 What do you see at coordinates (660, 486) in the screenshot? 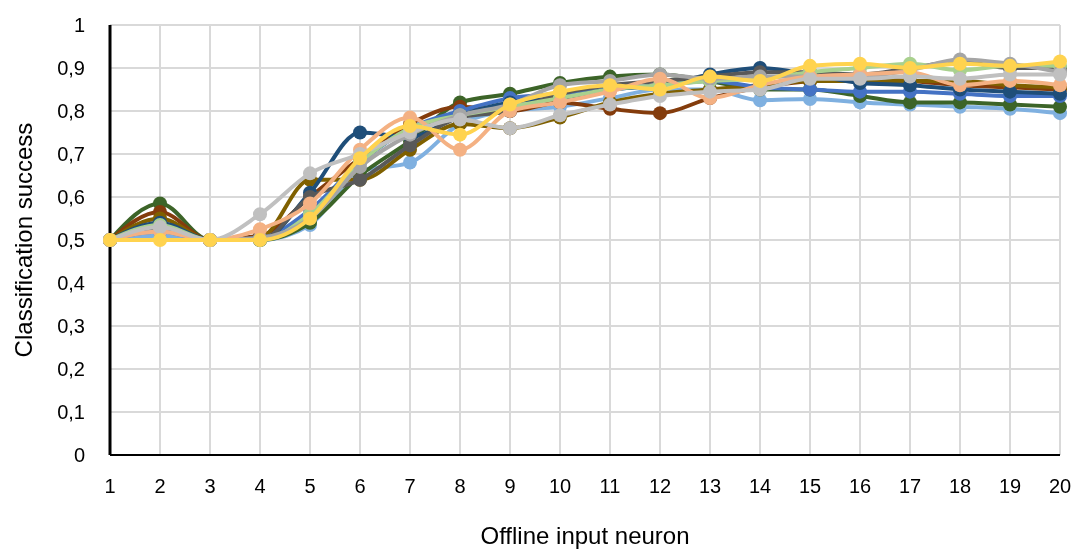
I see `x-tick-label: 12` at bounding box center [660, 486].